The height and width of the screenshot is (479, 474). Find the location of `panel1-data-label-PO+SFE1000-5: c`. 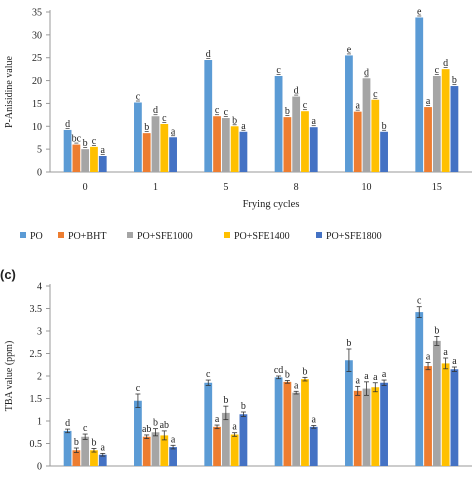

panel1-data-label-PO+SFE1000-5: c is located at coordinates (226, 112).